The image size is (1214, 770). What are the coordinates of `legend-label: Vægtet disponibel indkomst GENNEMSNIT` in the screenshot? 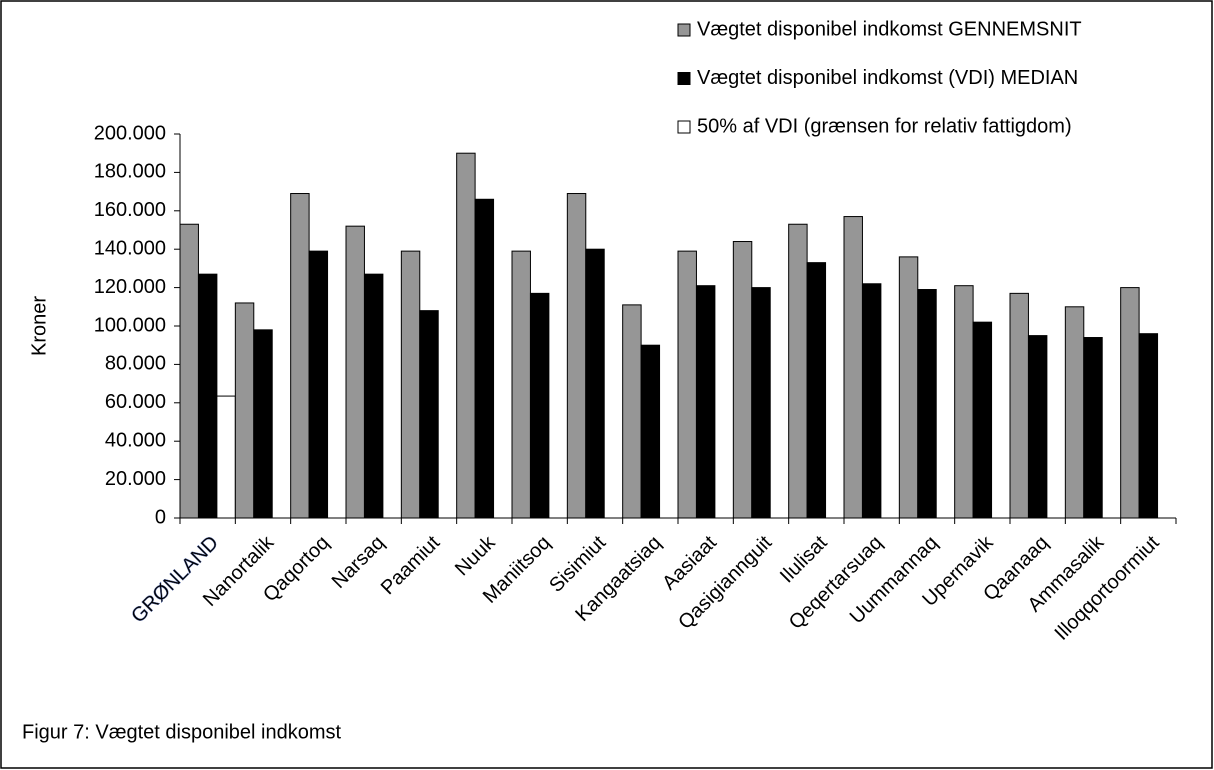 It's located at (889, 29).